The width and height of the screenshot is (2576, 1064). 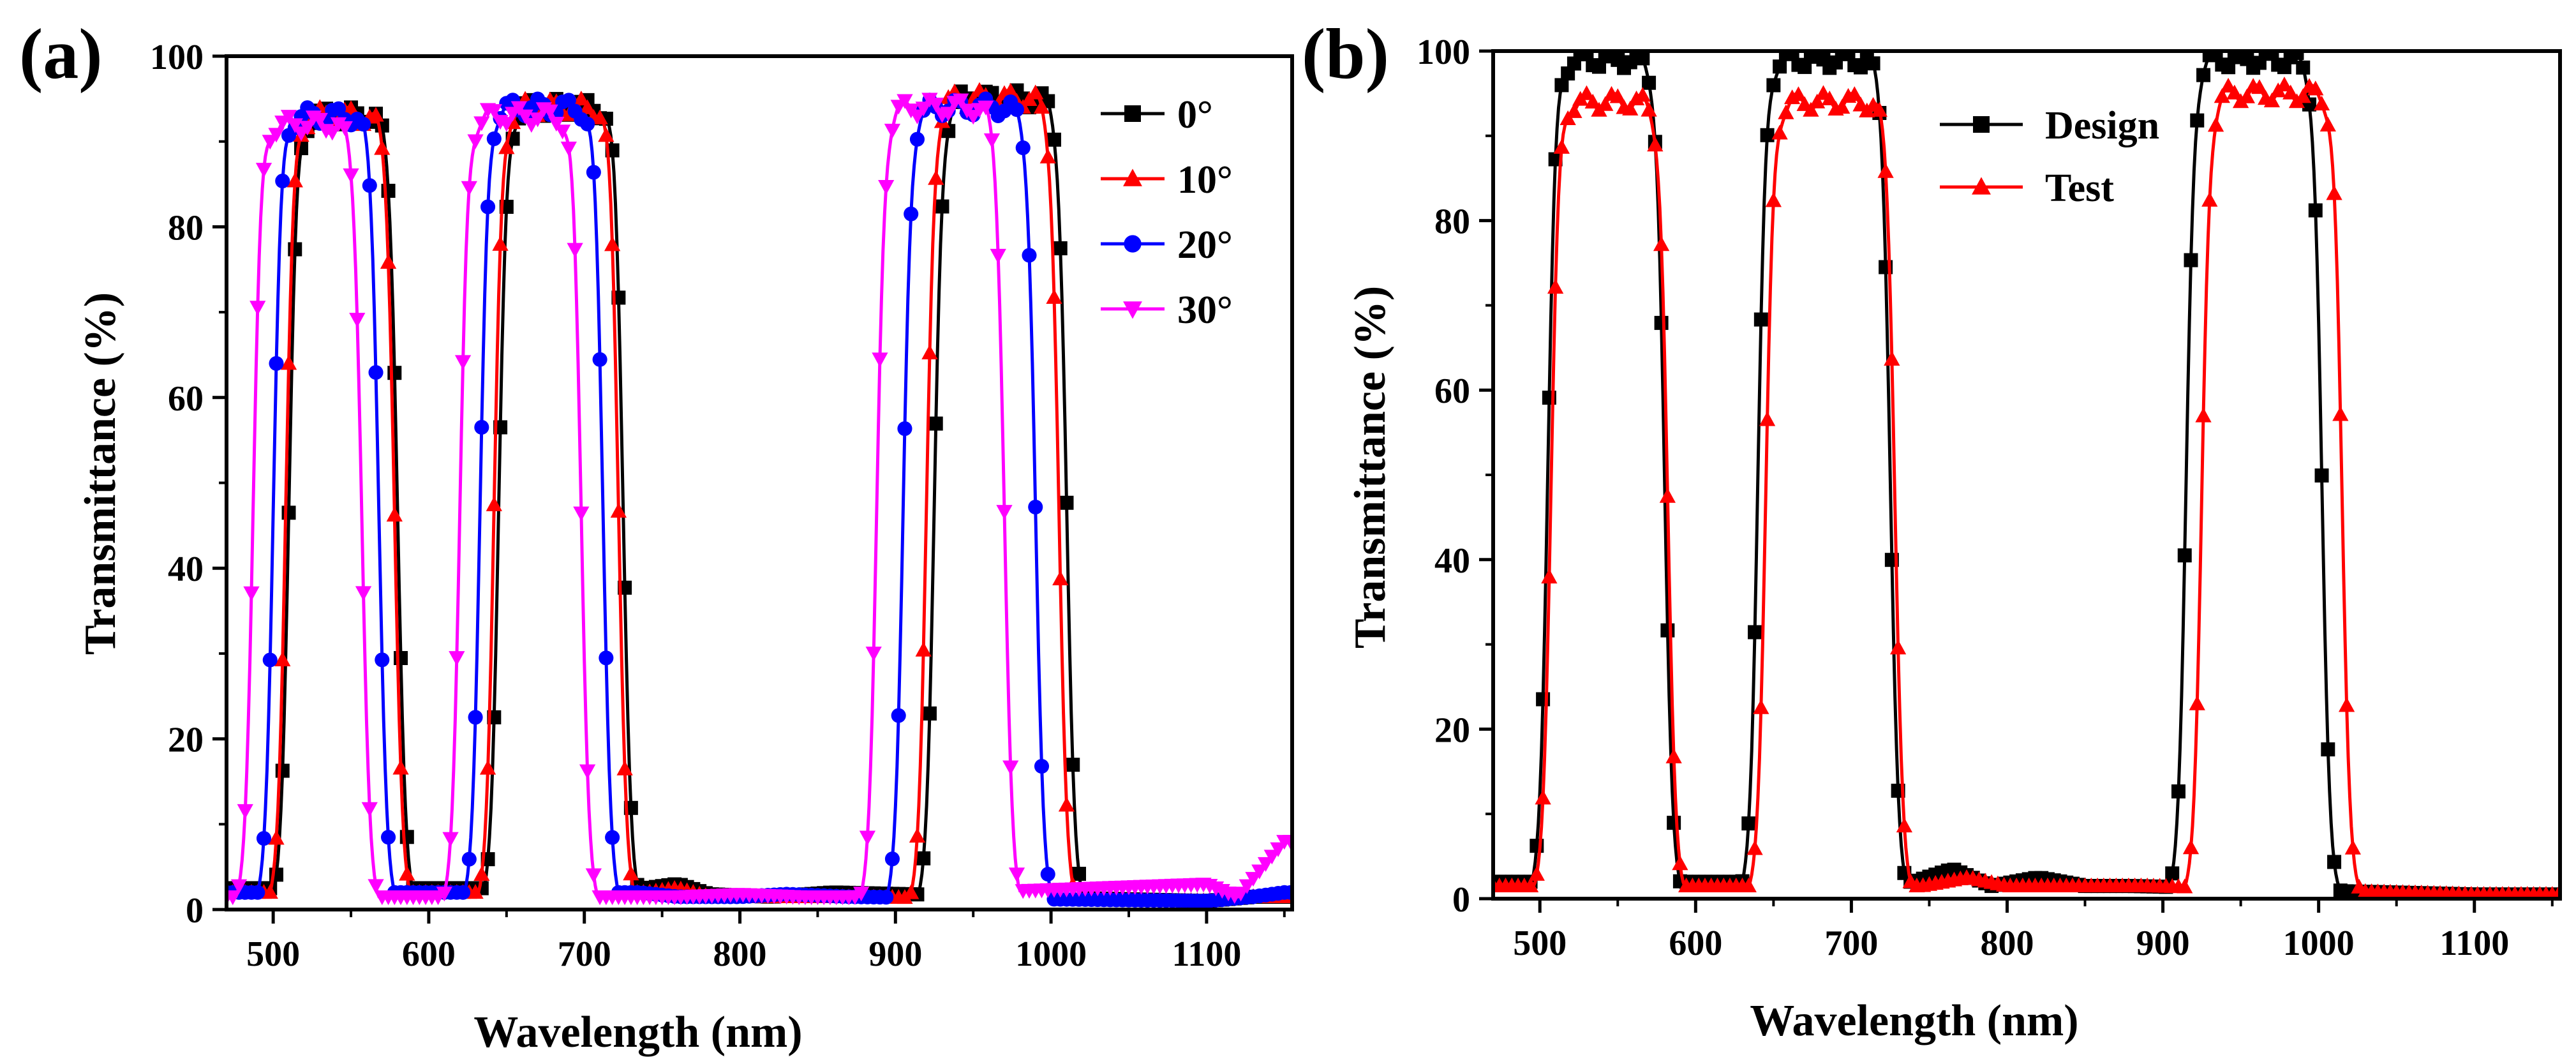 What do you see at coordinates (1851, 943) in the screenshot?
I see `chart-b-xtick-label: 700` at bounding box center [1851, 943].